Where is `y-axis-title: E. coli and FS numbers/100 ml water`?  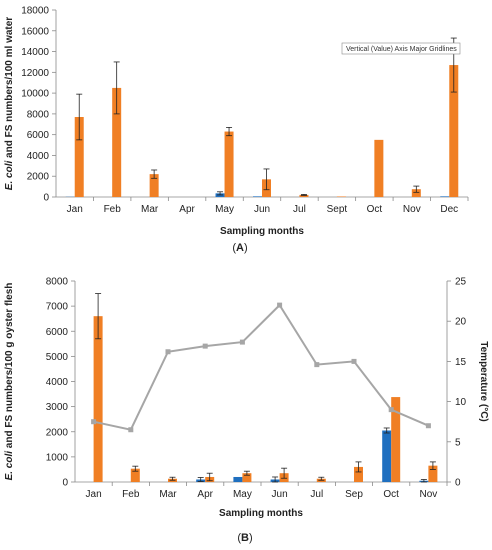
y-axis-title: E. coli and FS numbers/100 ml water is located at coordinates (9, 103).